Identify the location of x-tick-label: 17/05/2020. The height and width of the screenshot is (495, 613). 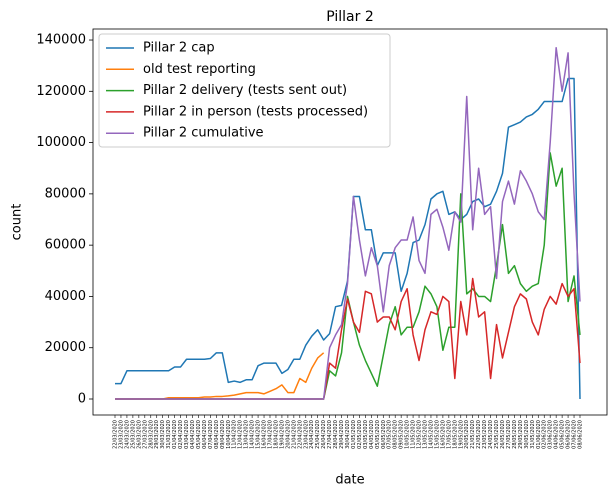
(449, 434).